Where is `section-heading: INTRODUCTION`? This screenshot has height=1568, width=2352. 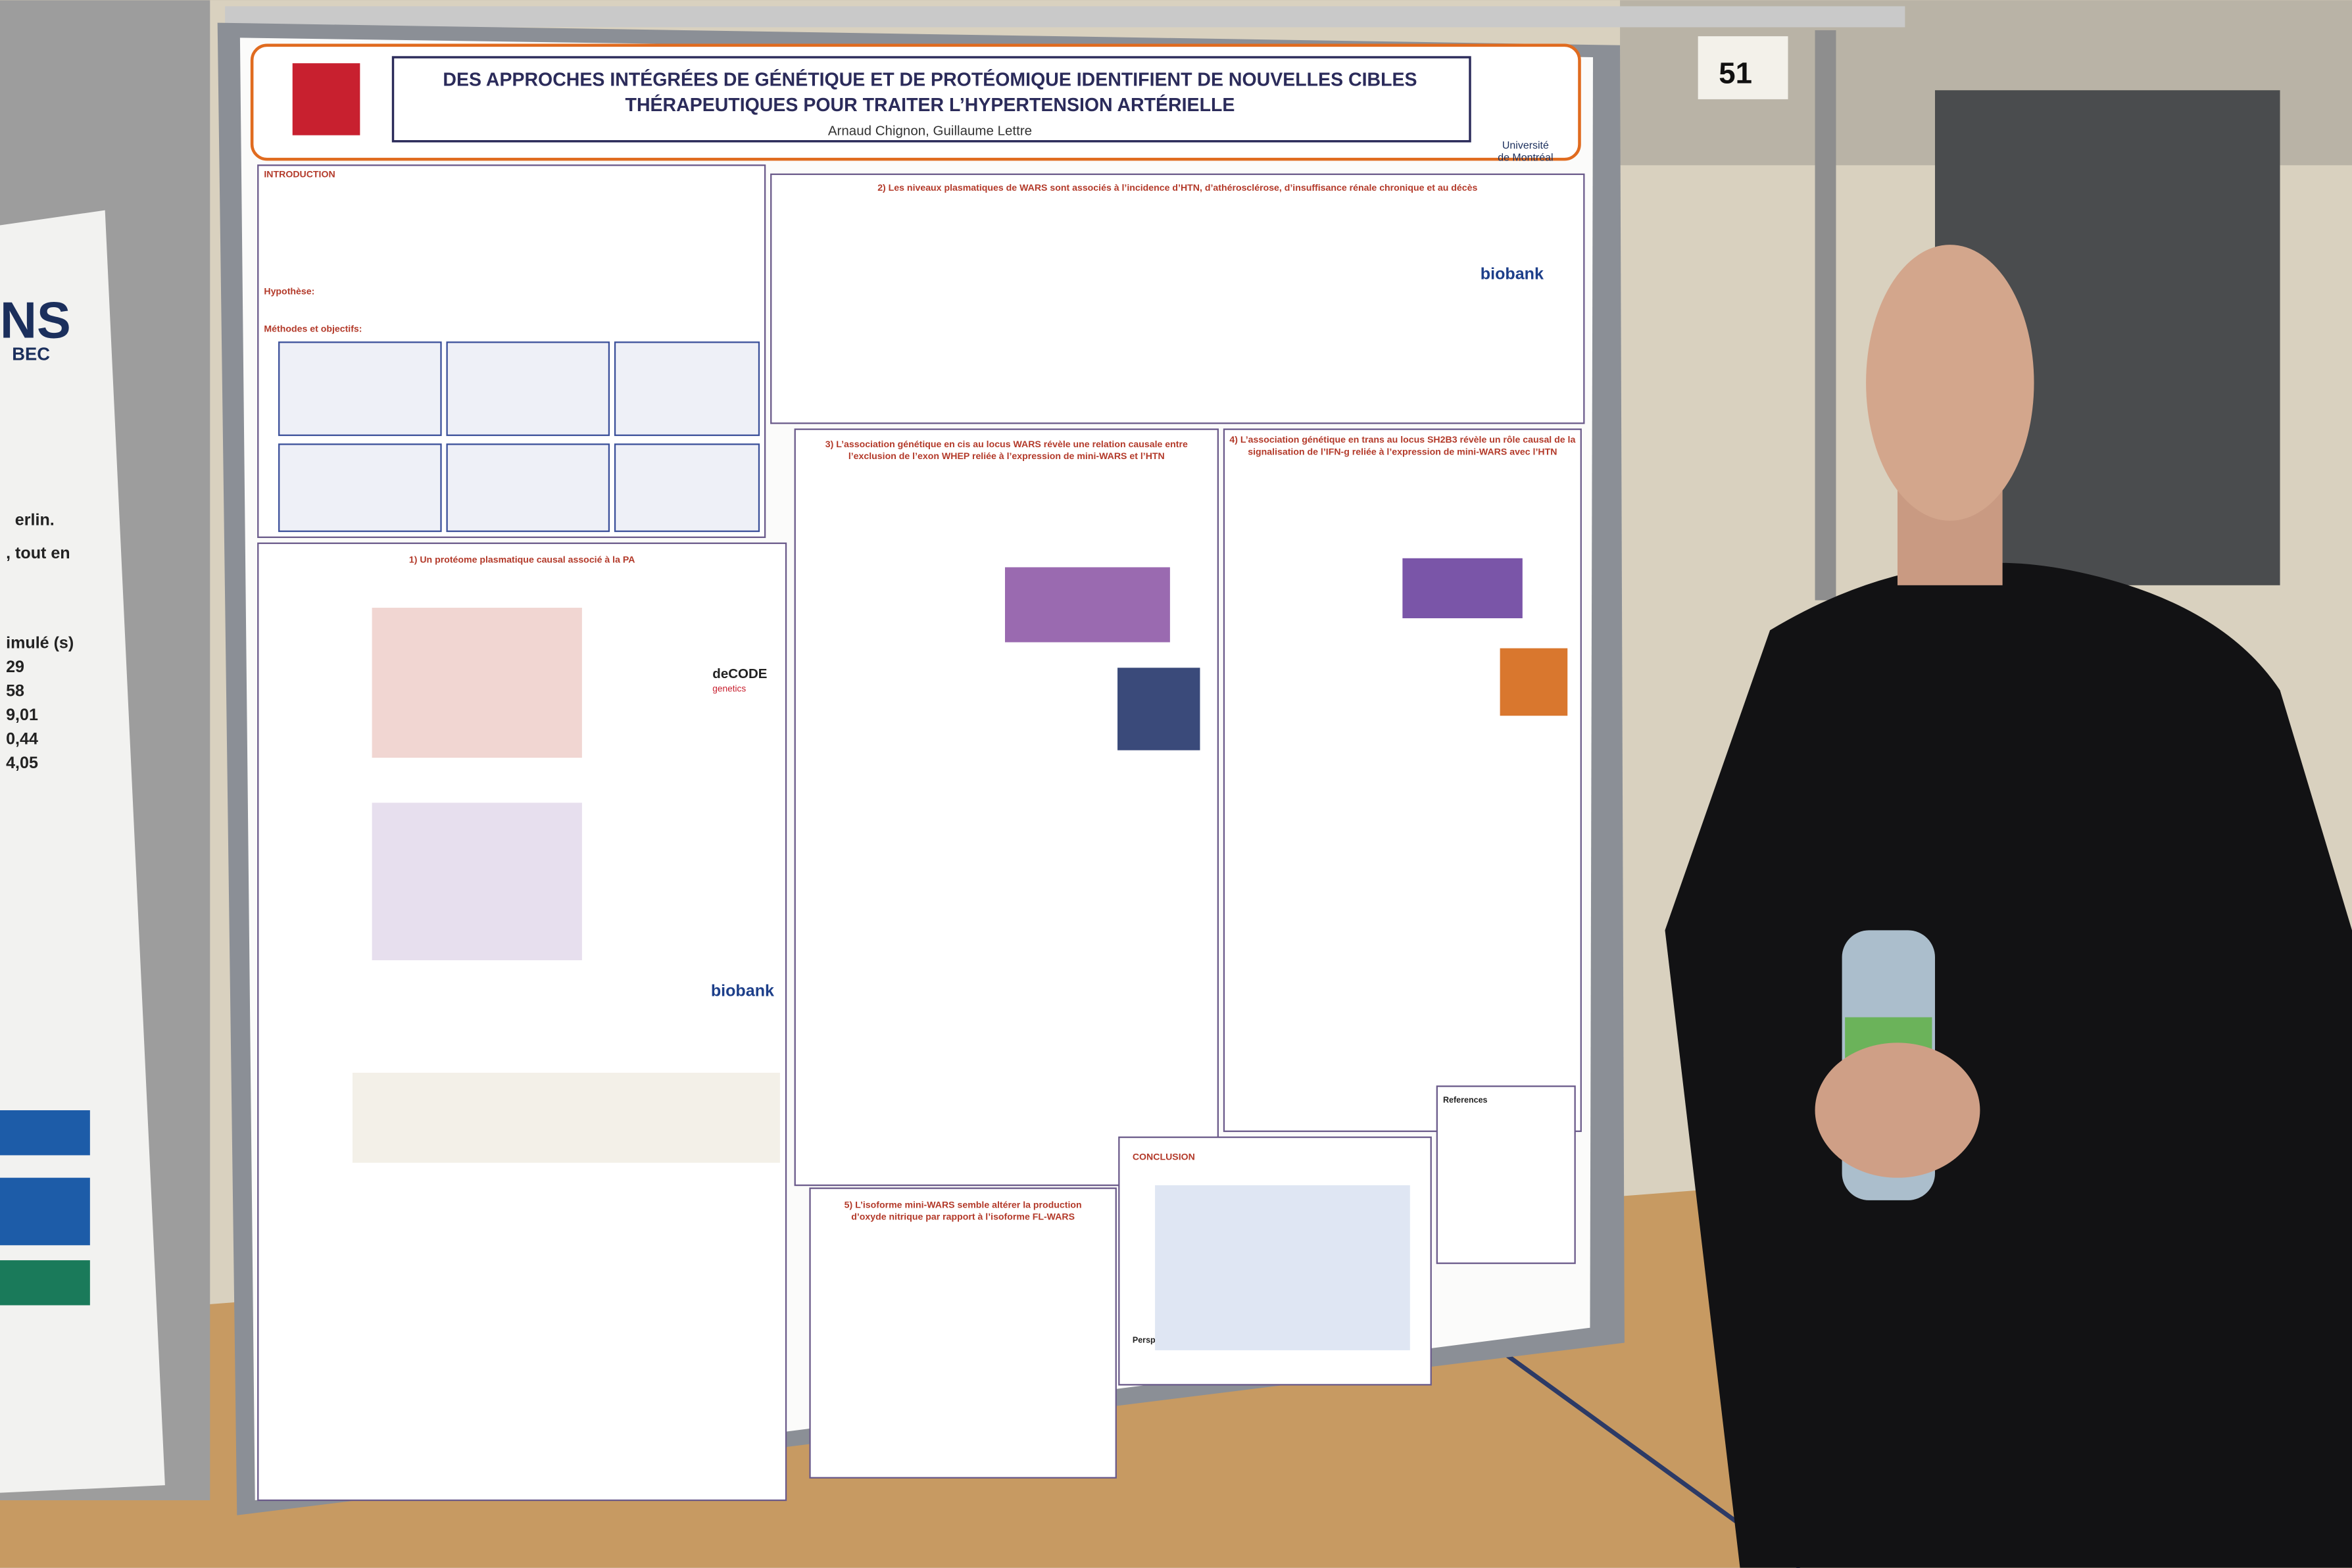 section-heading: INTRODUCTION is located at coordinates (300, 173).